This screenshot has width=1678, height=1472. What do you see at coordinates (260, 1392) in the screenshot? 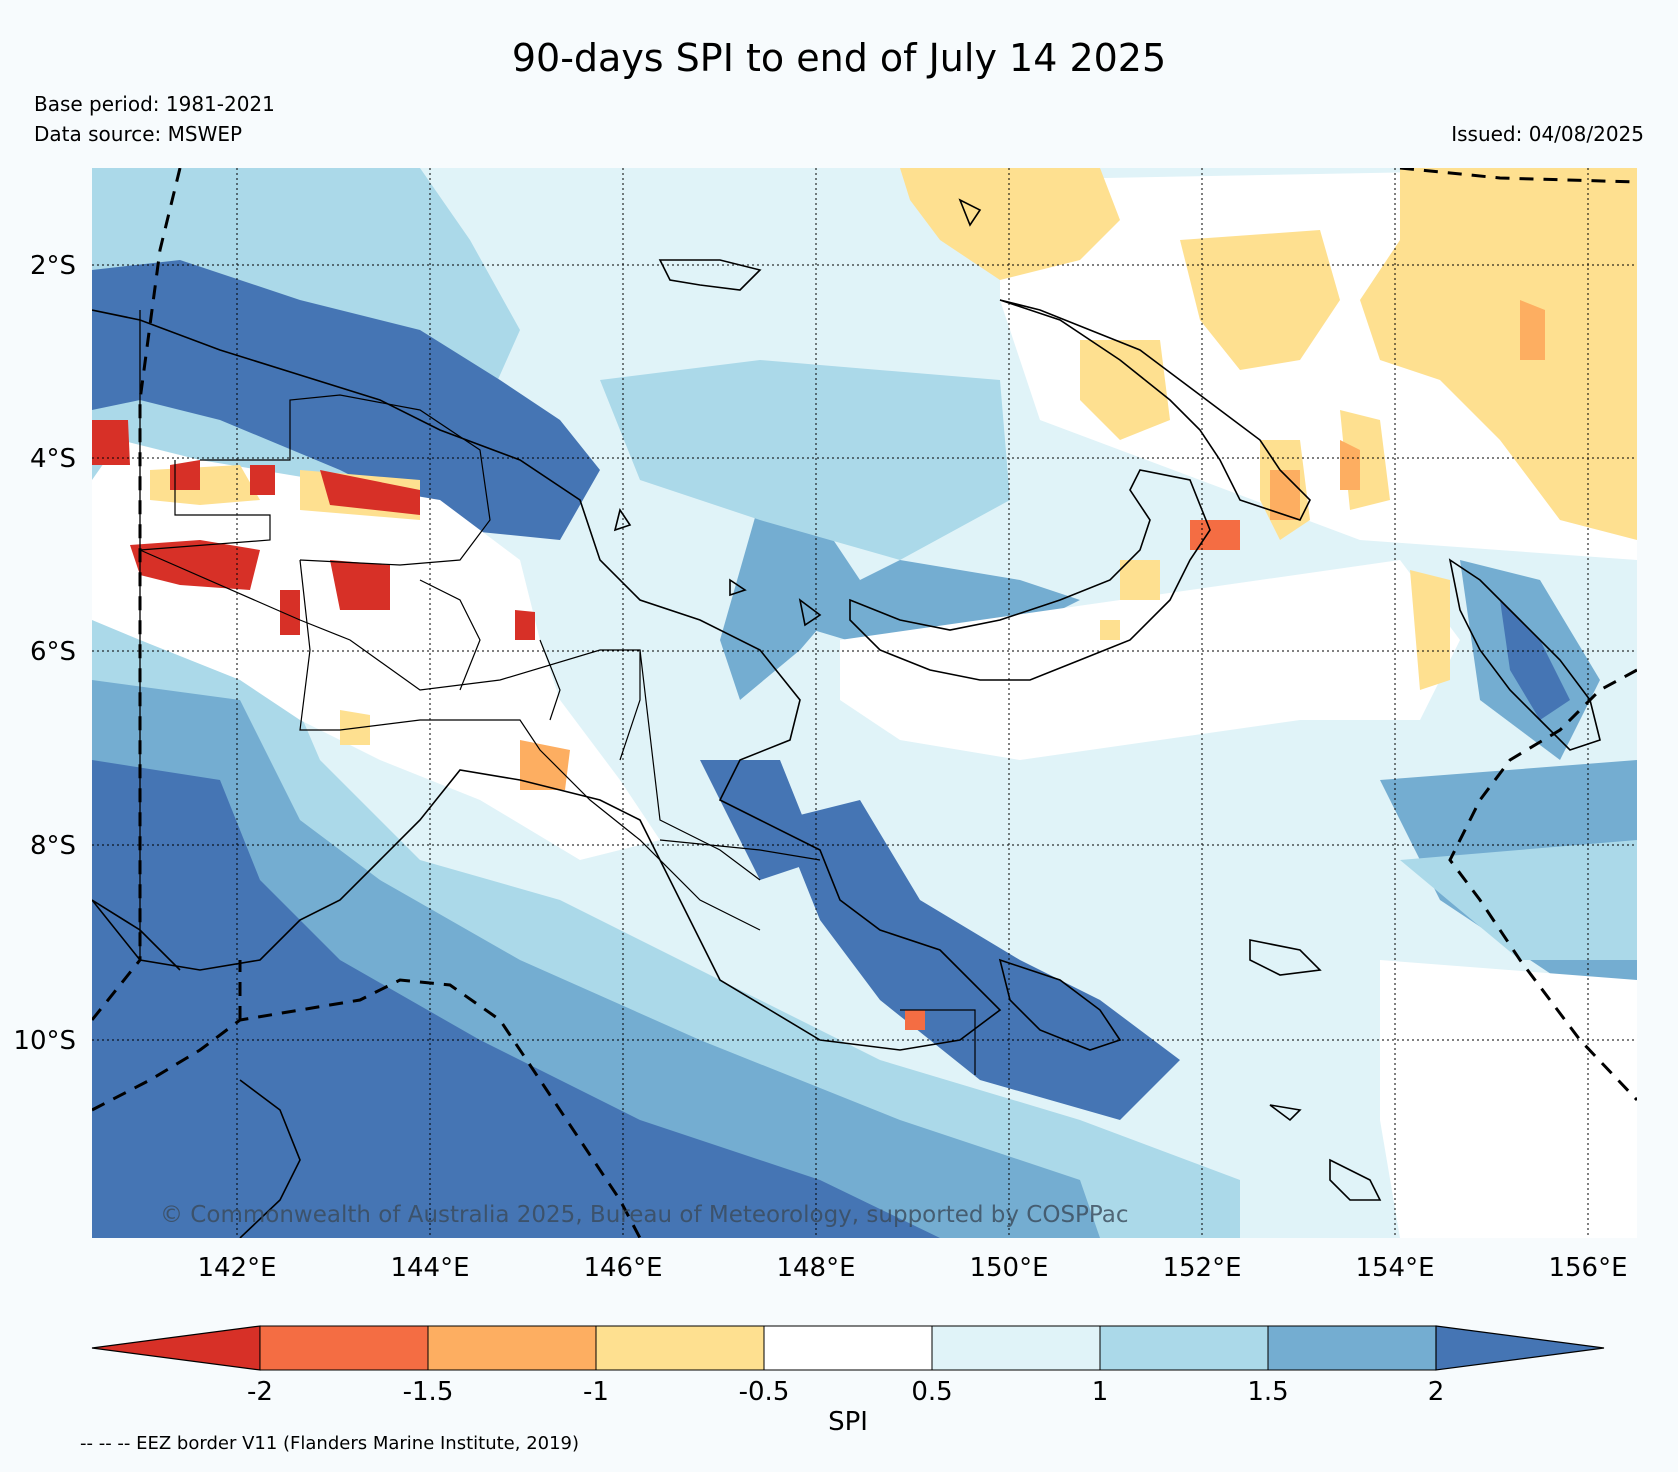
I see `colorbar-tick: -2` at bounding box center [260, 1392].